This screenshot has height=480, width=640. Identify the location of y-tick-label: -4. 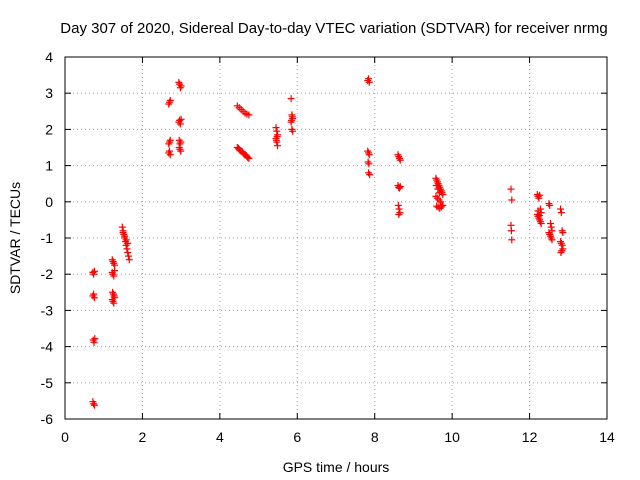
(47, 347).